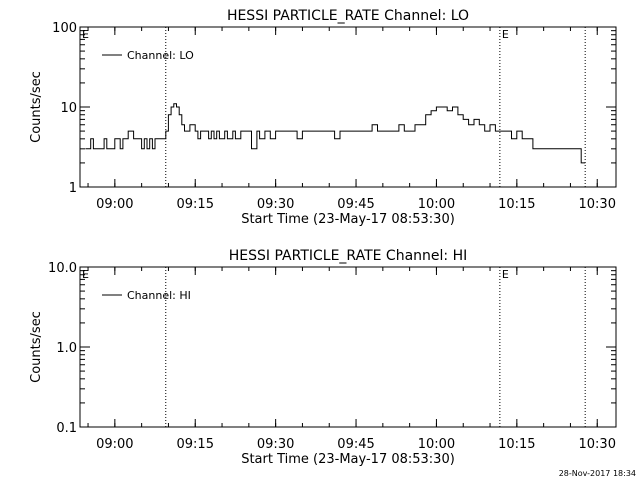 This screenshot has height=480, width=640. What do you see at coordinates (36, 107) in the screenshot?
I see `lo-y-axis-label: Counts/sec` at bounding box center [36, 107].